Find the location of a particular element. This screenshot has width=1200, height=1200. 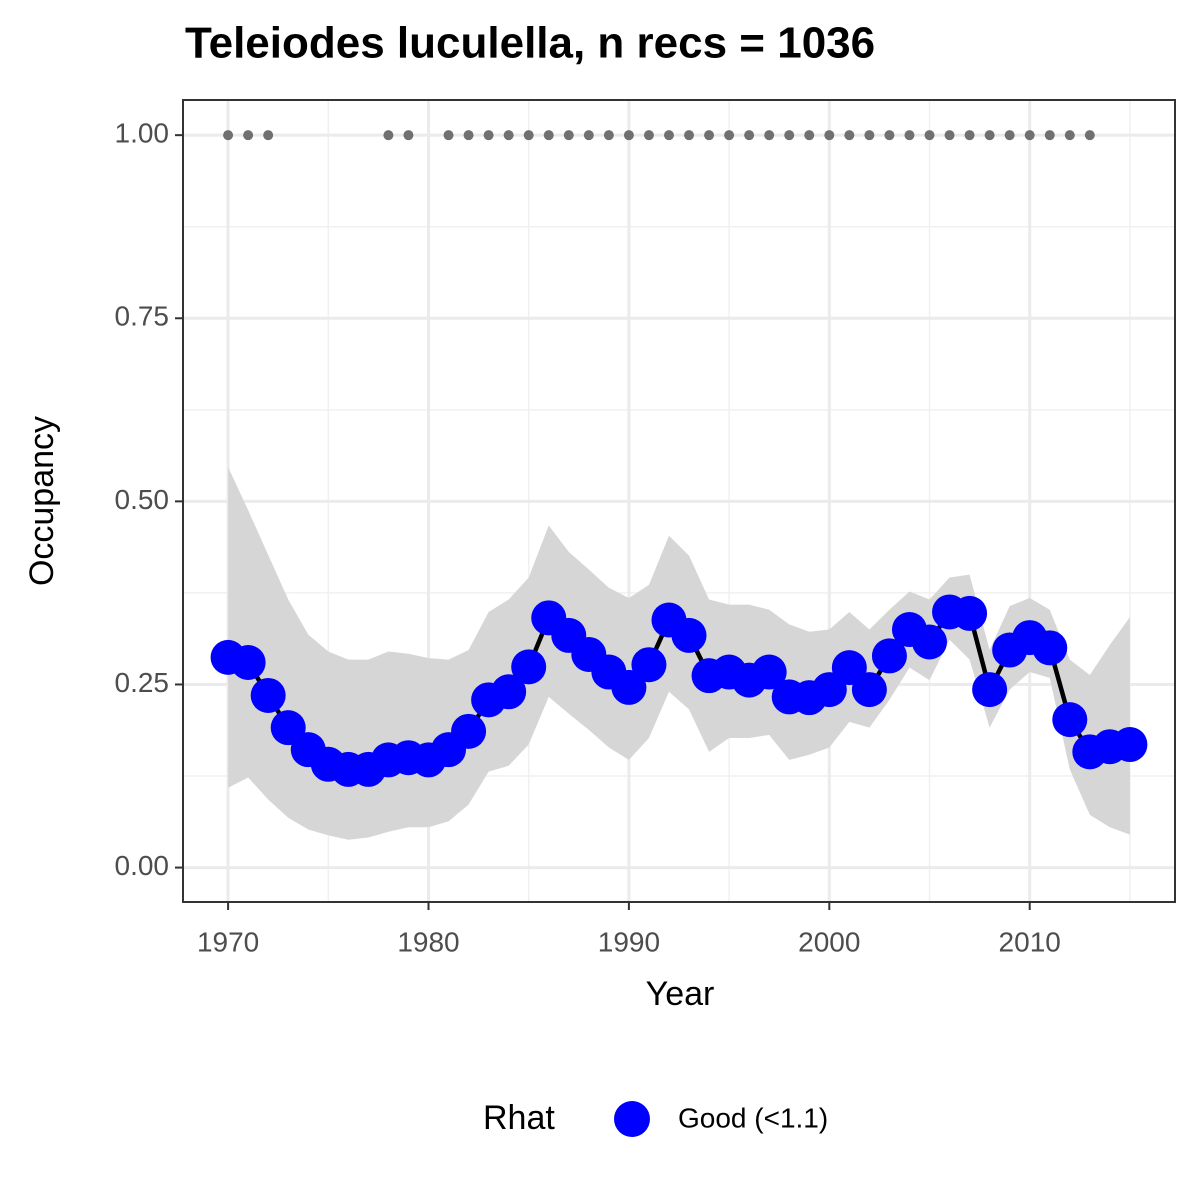

y-tick-label: 0.75 is located at coordinates (142, 316).